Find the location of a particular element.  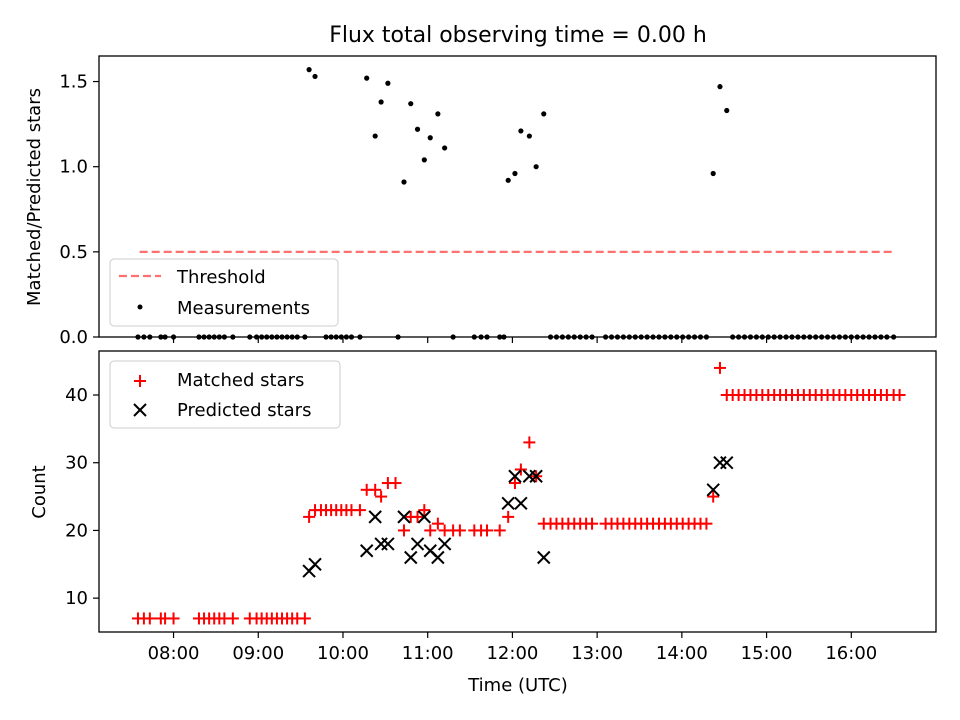

ratio-legend-box is located at coordinates (224, 292).